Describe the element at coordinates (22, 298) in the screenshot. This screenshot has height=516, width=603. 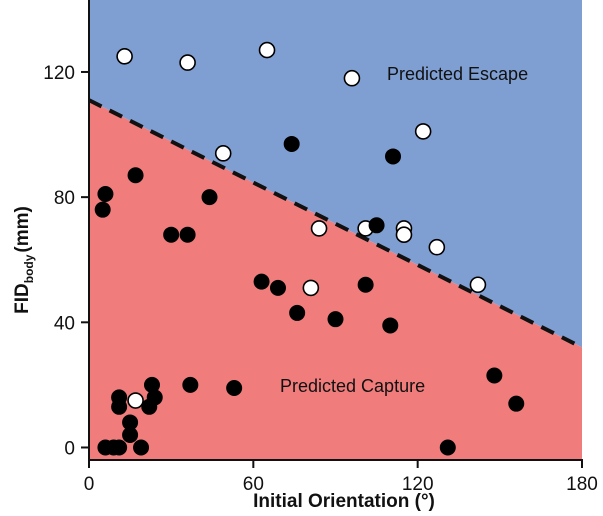
I see `y-axis-title-main: FID` at that location.